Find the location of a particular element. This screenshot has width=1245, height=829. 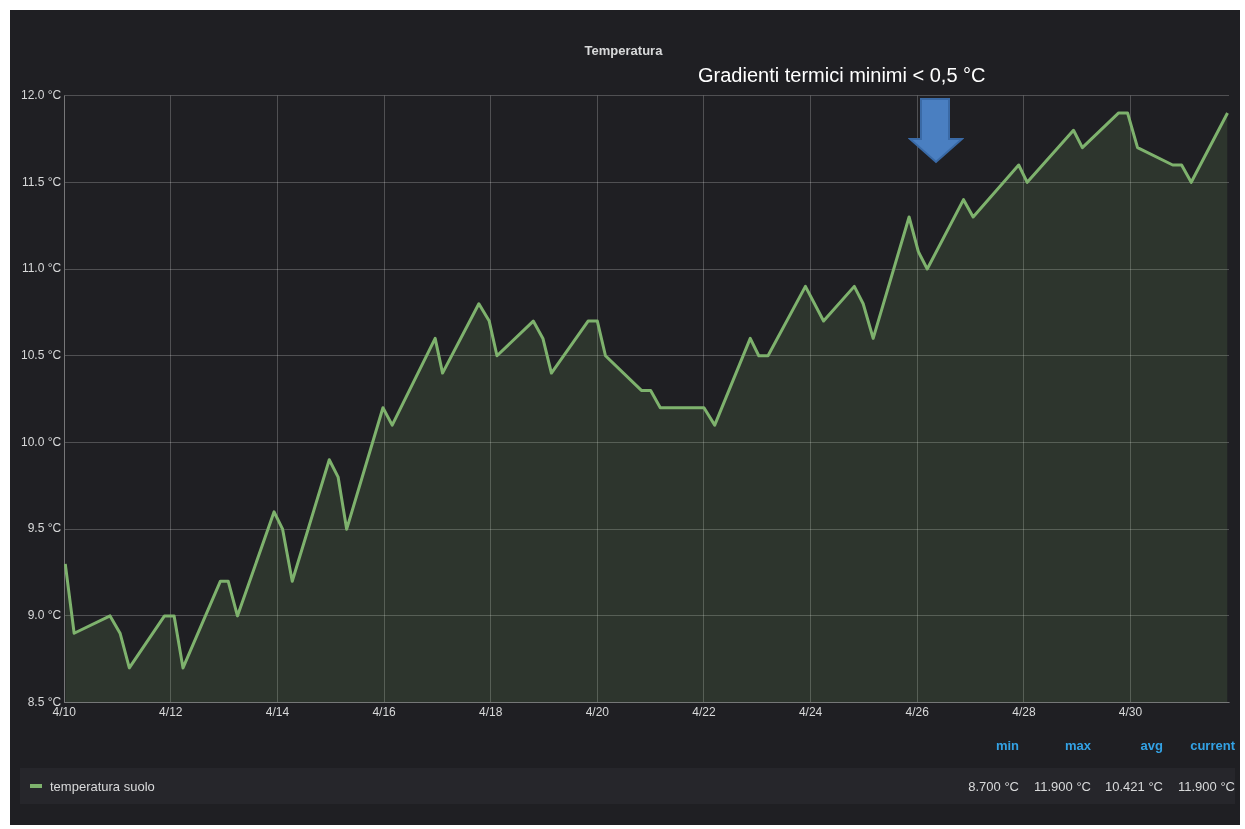

x-tick-label: 4/16 is located at coordinates (384, 712).